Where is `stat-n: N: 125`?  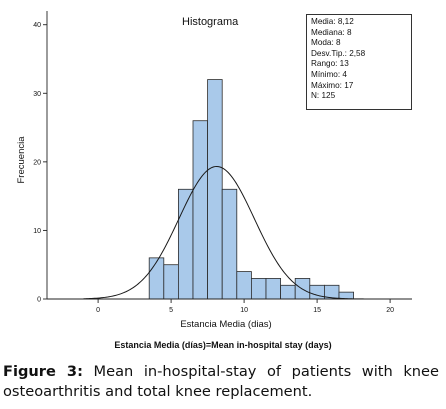 stat-n: N: 125 is located at coordinates (323, 96).